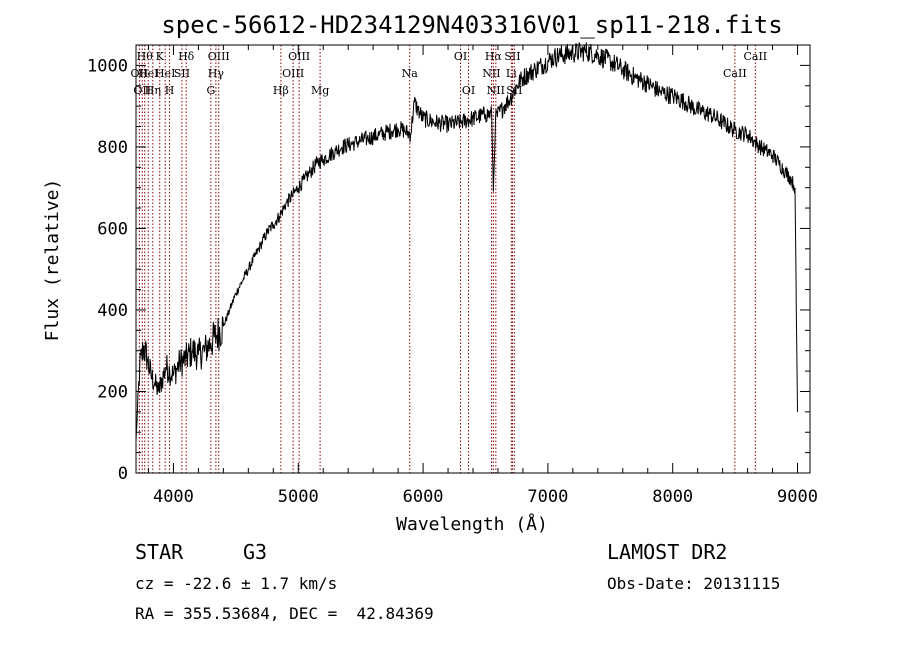 The image size is (900, 654). What do you see at coordinates (112, 229) in the screenshot?
I see `y-tick-label: 600` at bounding box center [112, 229].